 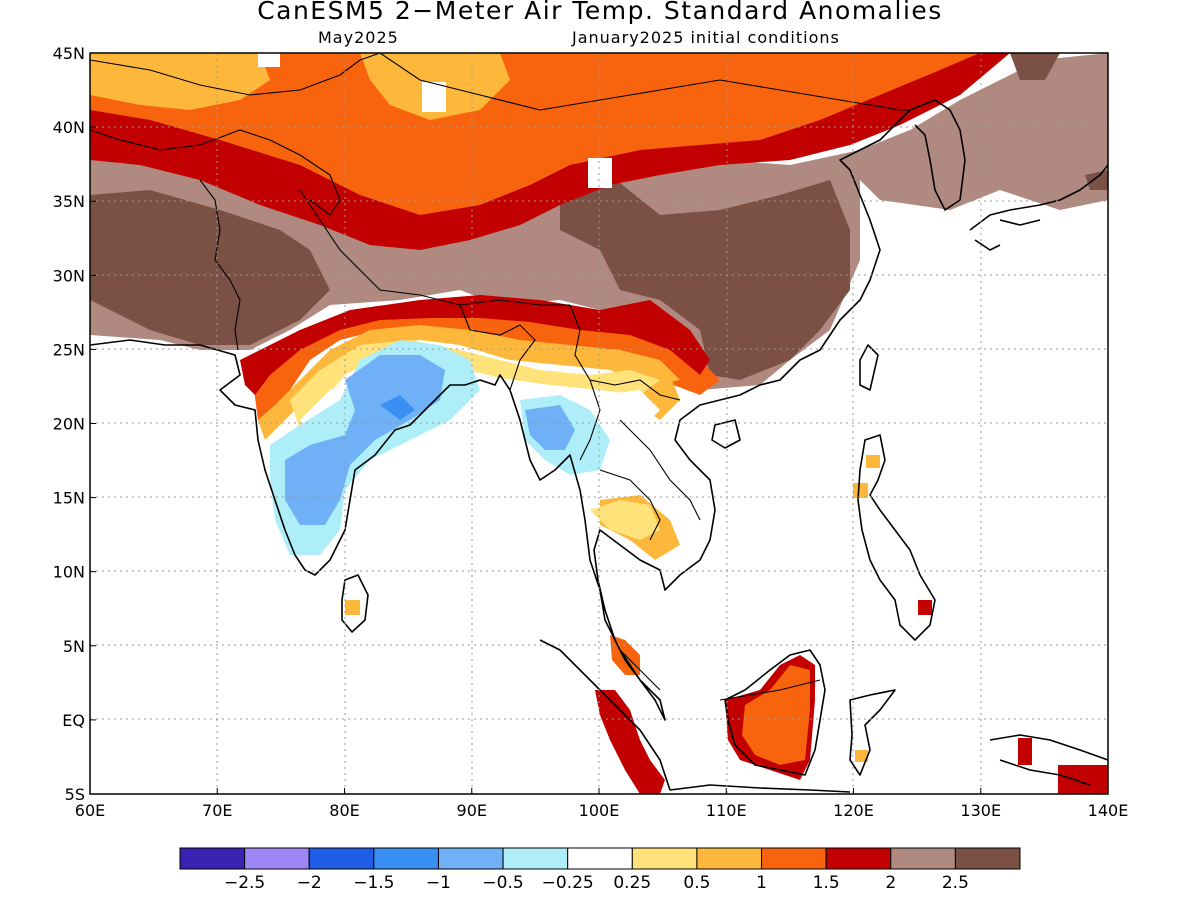 I want to click on lon-tick-label: 130E, so click(x=980, y=810).